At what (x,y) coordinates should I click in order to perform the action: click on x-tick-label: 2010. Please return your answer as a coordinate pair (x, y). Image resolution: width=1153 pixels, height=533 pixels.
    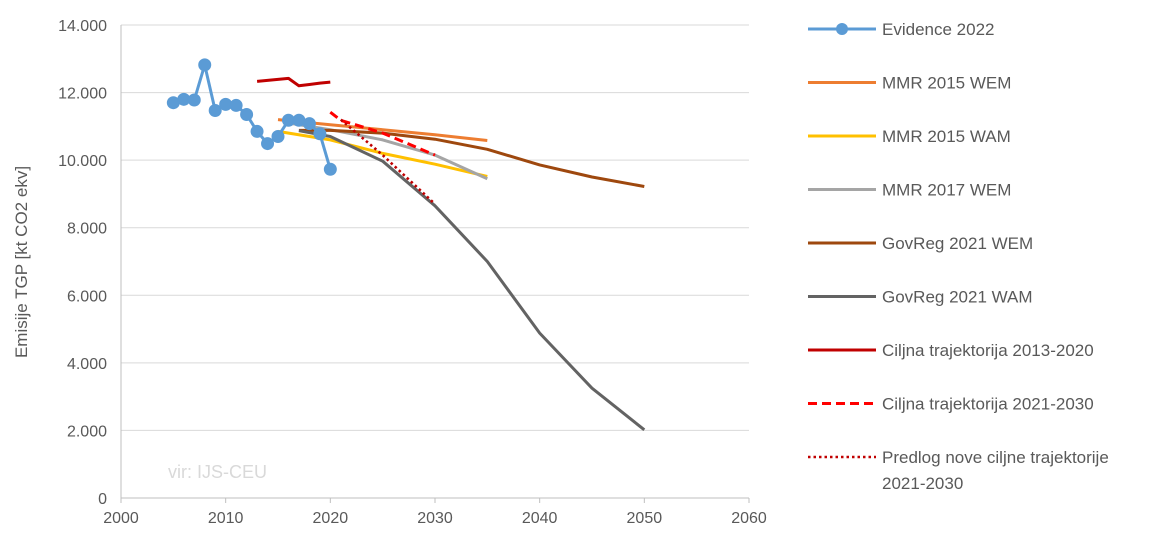
    Looking at the image, I should click on (226, 518).